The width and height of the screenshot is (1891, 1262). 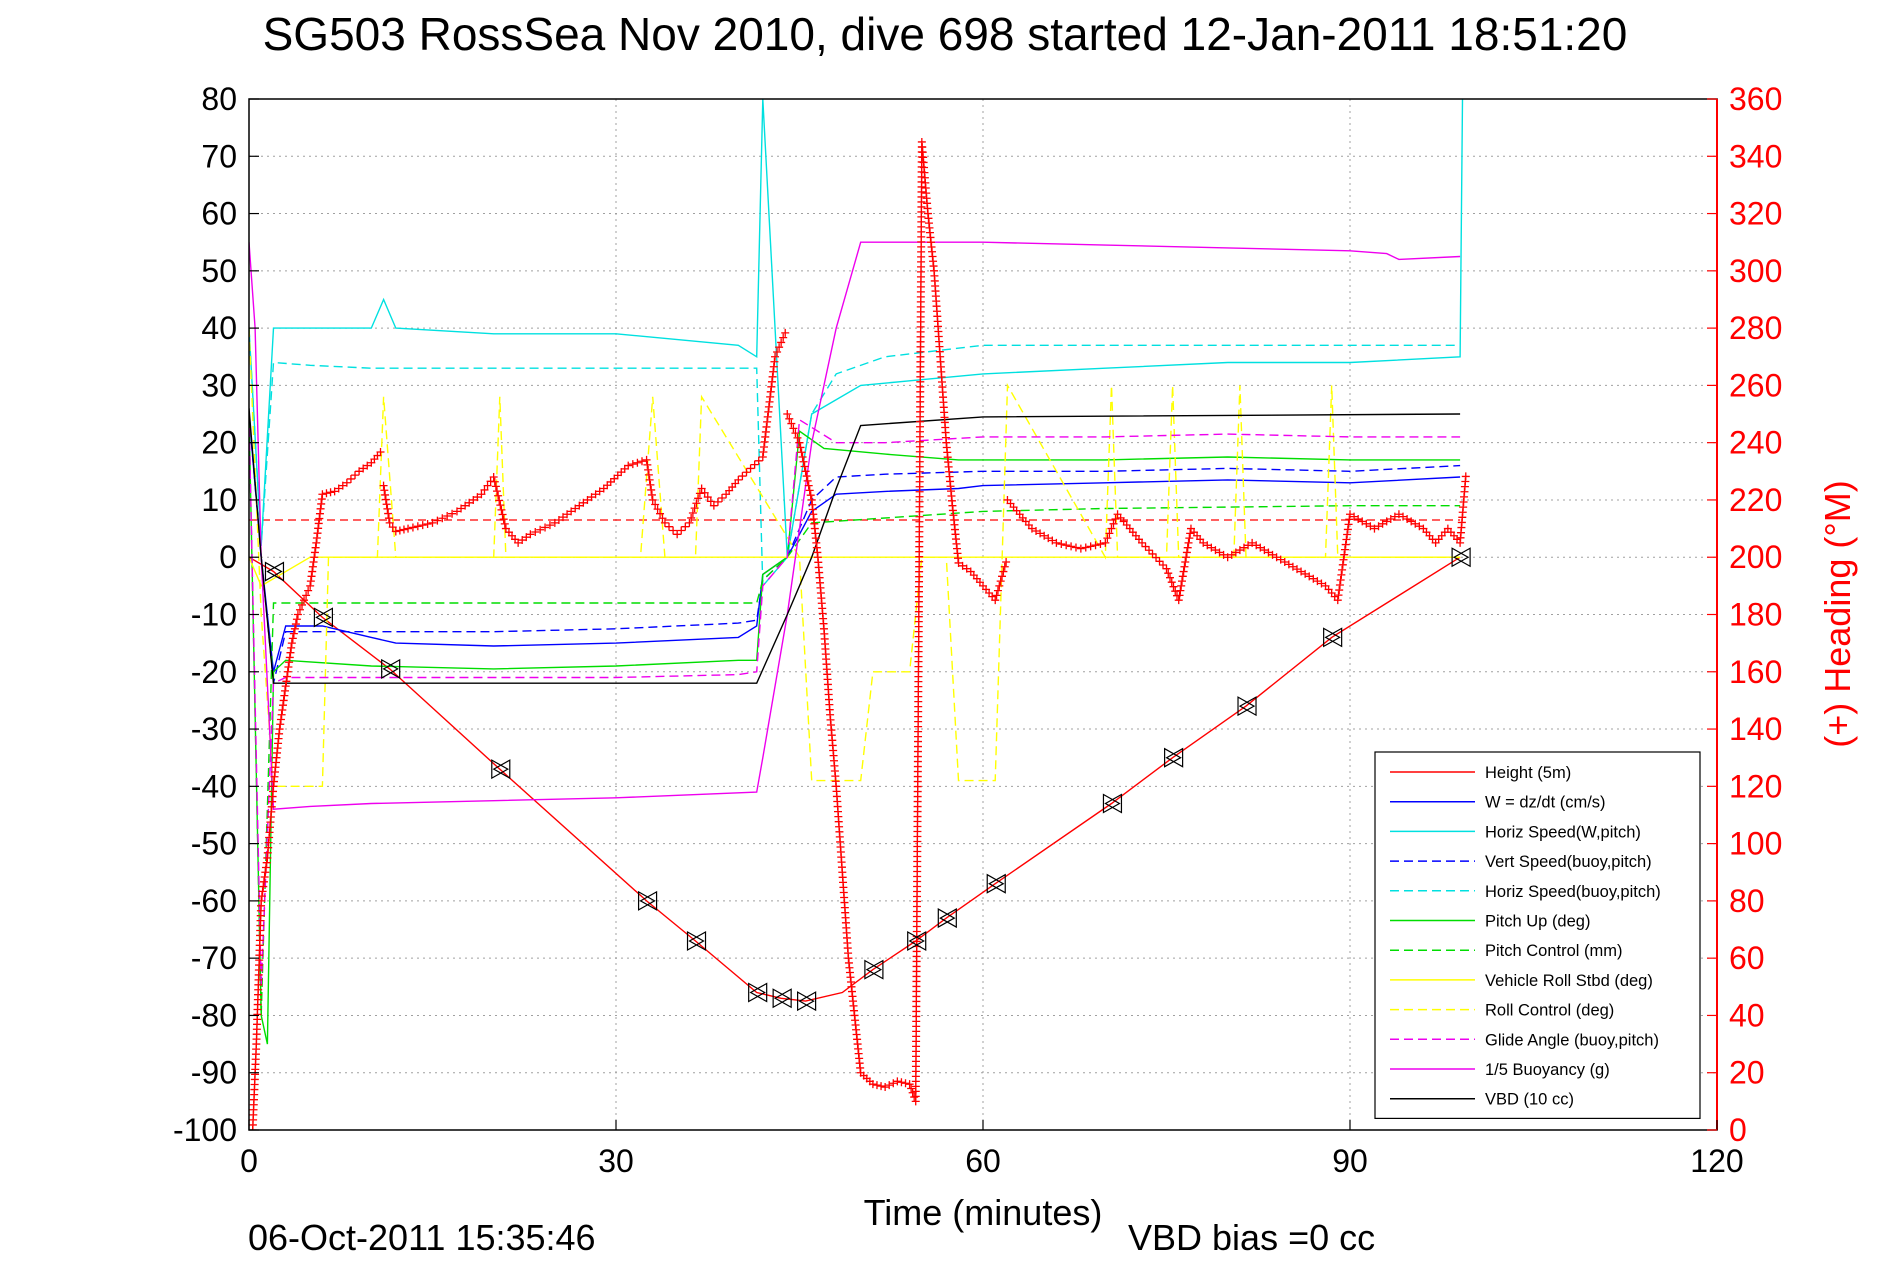 I want to click on y-right-tick-label: 320, so click(x=1755, y=214).